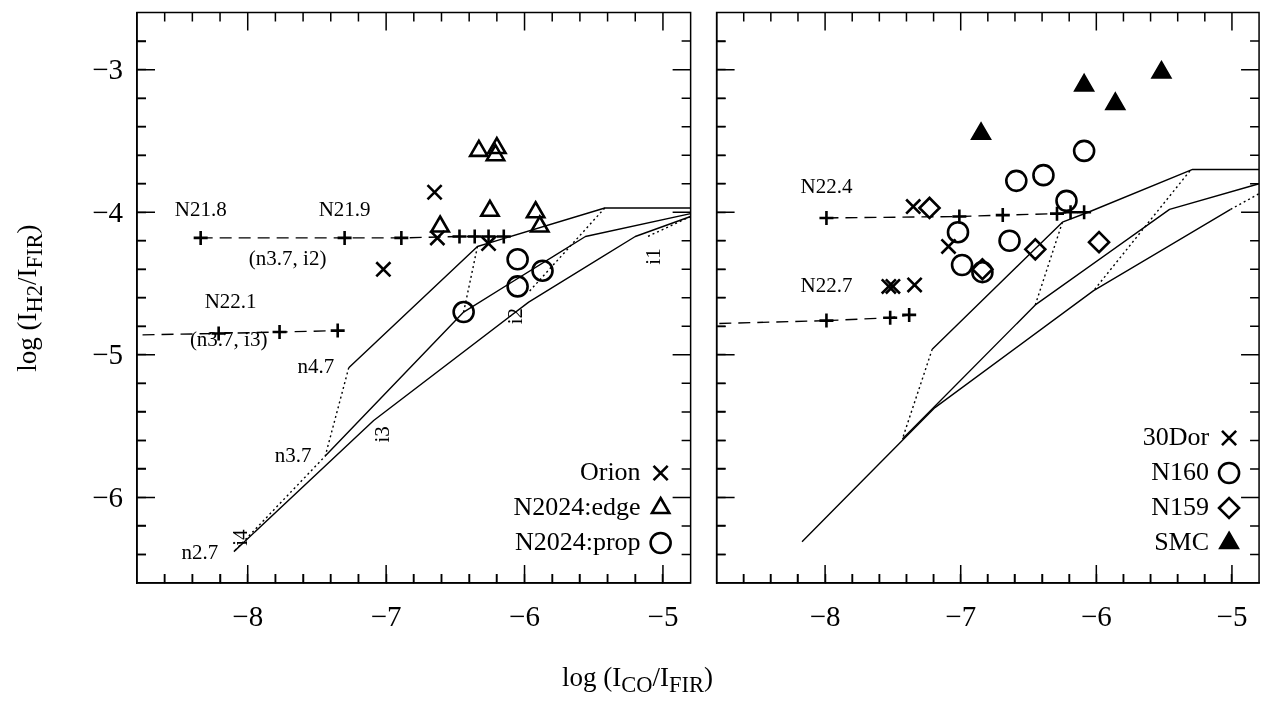 Image resolution: width=1275 pixels, height=715 pixels. Describe the element at coordinates (1176, 436) in the screenshot. I see `legend-label: 30Dor` at that location.